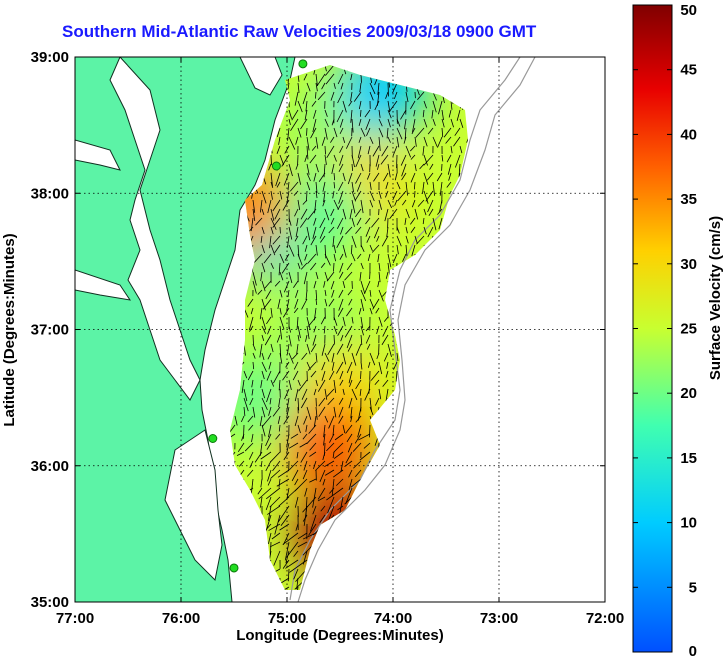 This screenshot has height=659, width=724. What do you see at coordinates (393, 618) in the screenshot?
I see `x-tick-label: 74:00` at bounding box center [393, 618].